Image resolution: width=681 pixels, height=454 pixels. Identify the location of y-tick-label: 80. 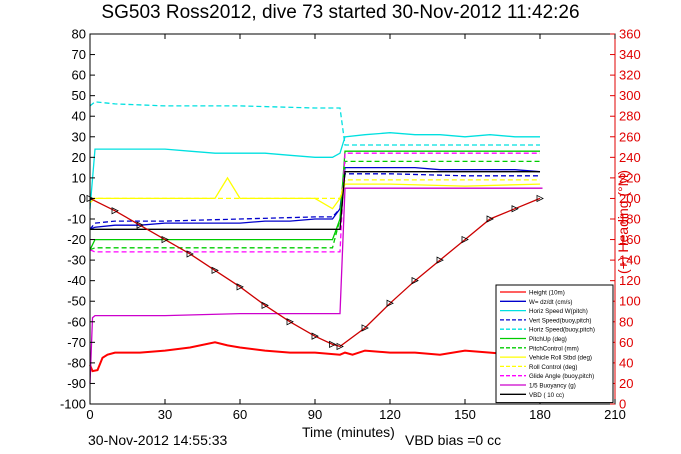
(79, 34).